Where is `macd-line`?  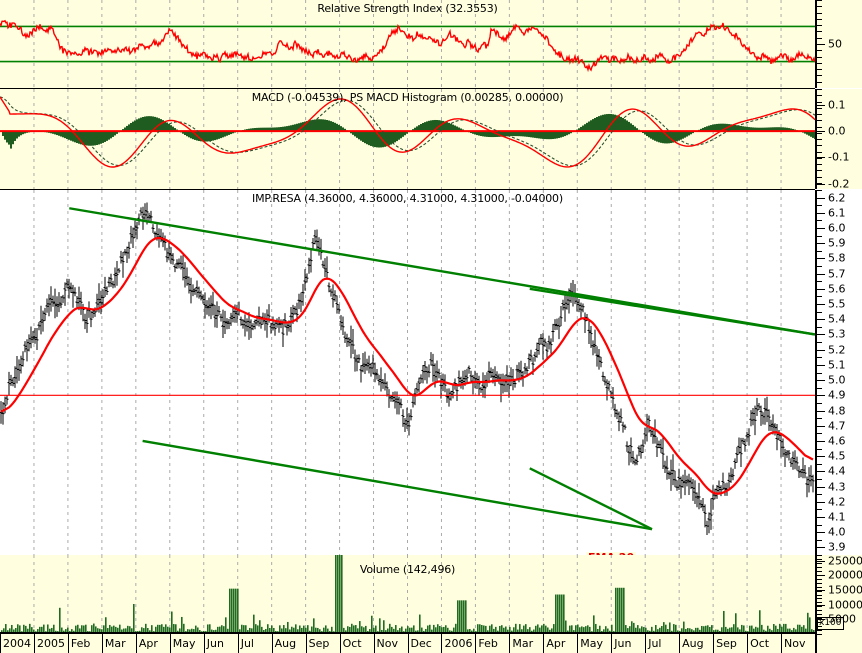 macd-line is located at coordinates (407, 132).